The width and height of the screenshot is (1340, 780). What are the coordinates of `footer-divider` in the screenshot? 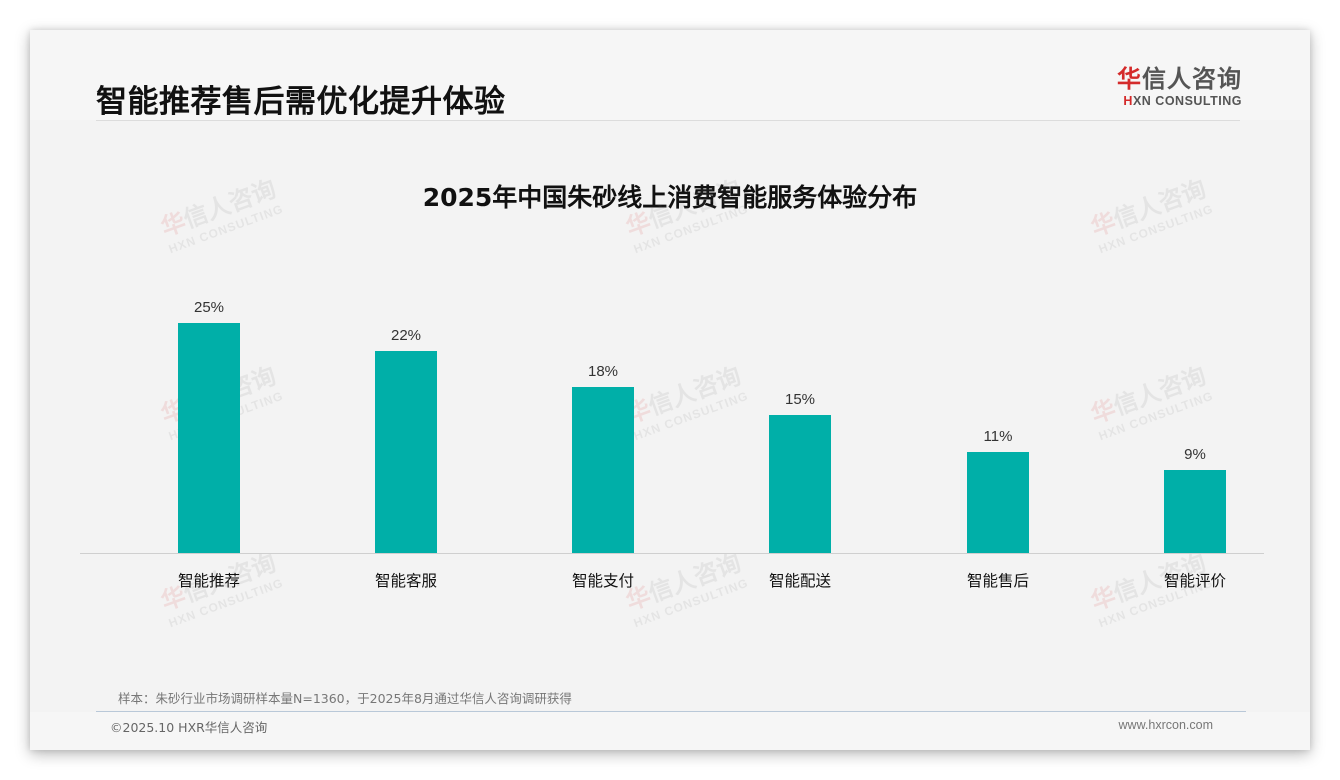 It's located at (671, 711).